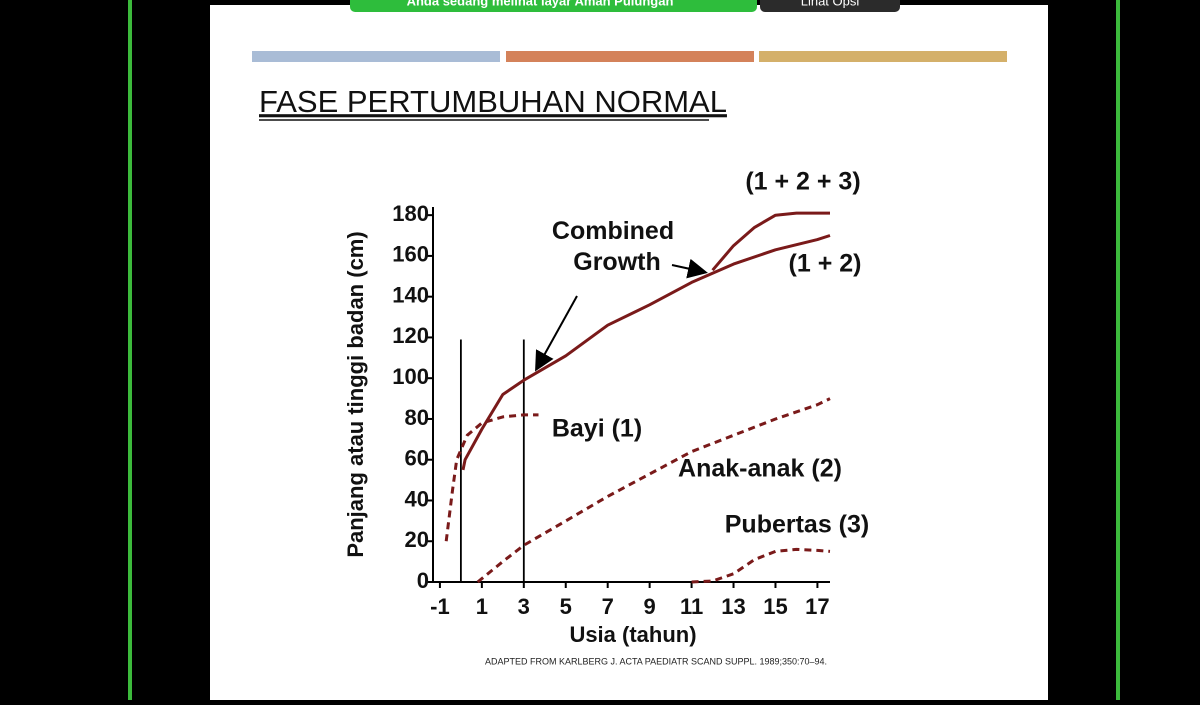 Image resolution: width=1200 pixels, height=705 pixels. I want to click on series-label: Anak-anak (2), so click(760, 469).